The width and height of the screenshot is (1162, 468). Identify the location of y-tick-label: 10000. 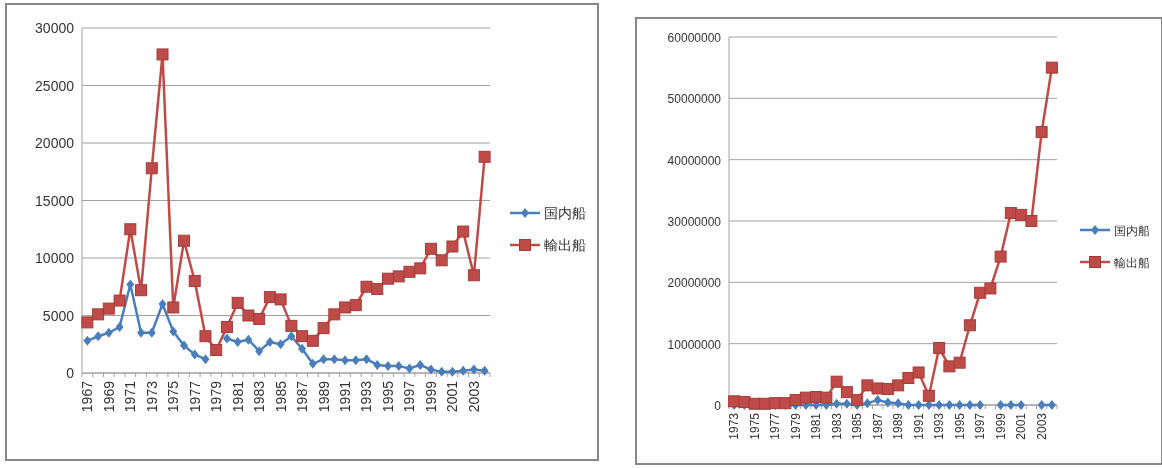
(55, 258).